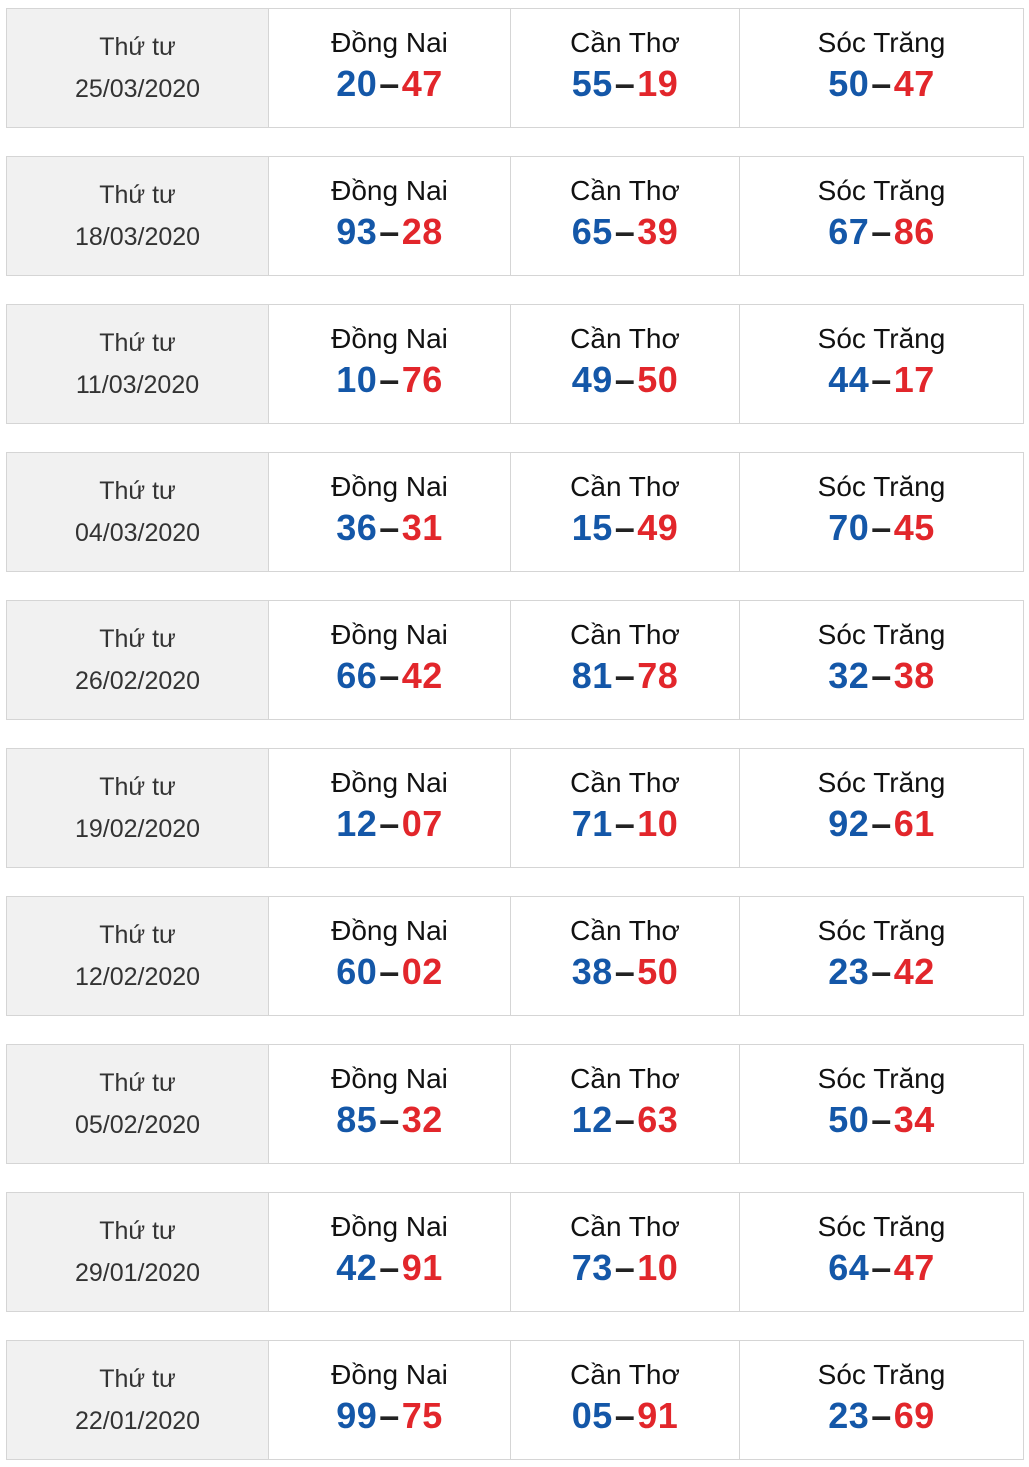 Image resolution: width=1029 pixels, height=1467 pixels. What do you see at coordinates (881, 380) in the screenshot?
I see `result-numbers: 44–17` at bounding box center [881, 380].